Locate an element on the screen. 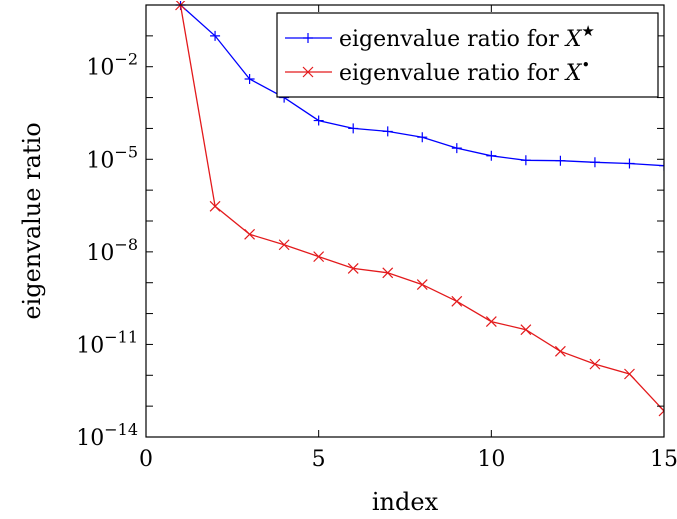 The height and width of the screenshot is (519, 677). x-tick-label: 5 is located at coordinates (319, 459).